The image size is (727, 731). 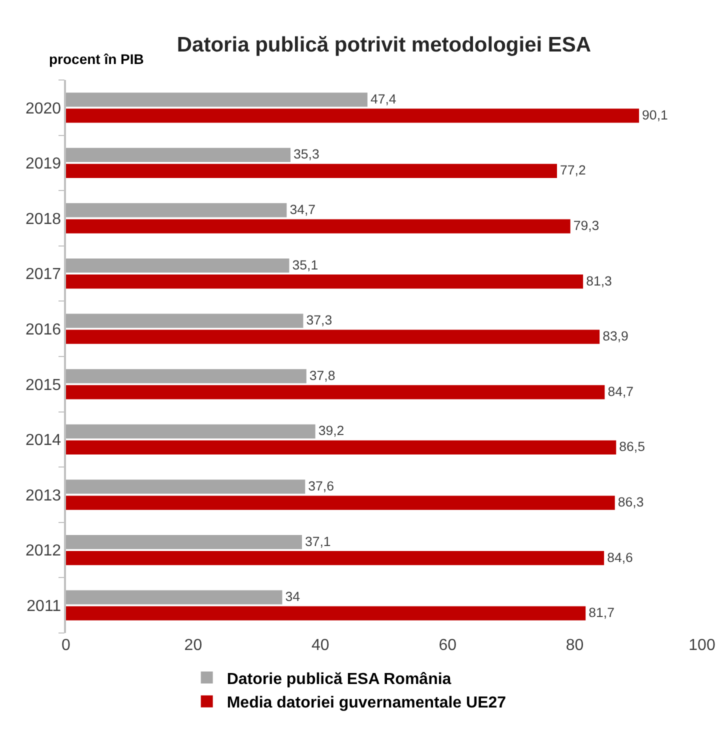 What do you see at coordinates (339, 679) in the screenshot?
I see `legend-label: Datorie publică ESA România` at bounding box center [339, 679].